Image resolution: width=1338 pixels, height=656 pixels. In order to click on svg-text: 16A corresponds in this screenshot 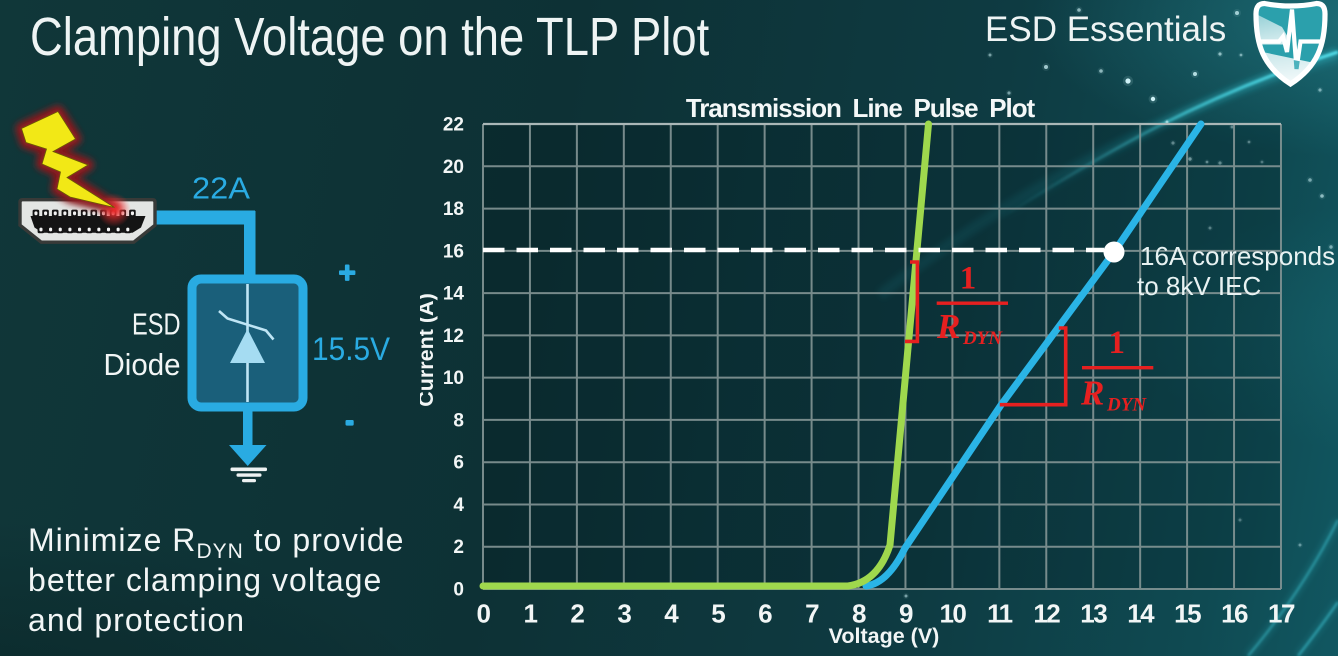, I will do `click(1237, 256)`.